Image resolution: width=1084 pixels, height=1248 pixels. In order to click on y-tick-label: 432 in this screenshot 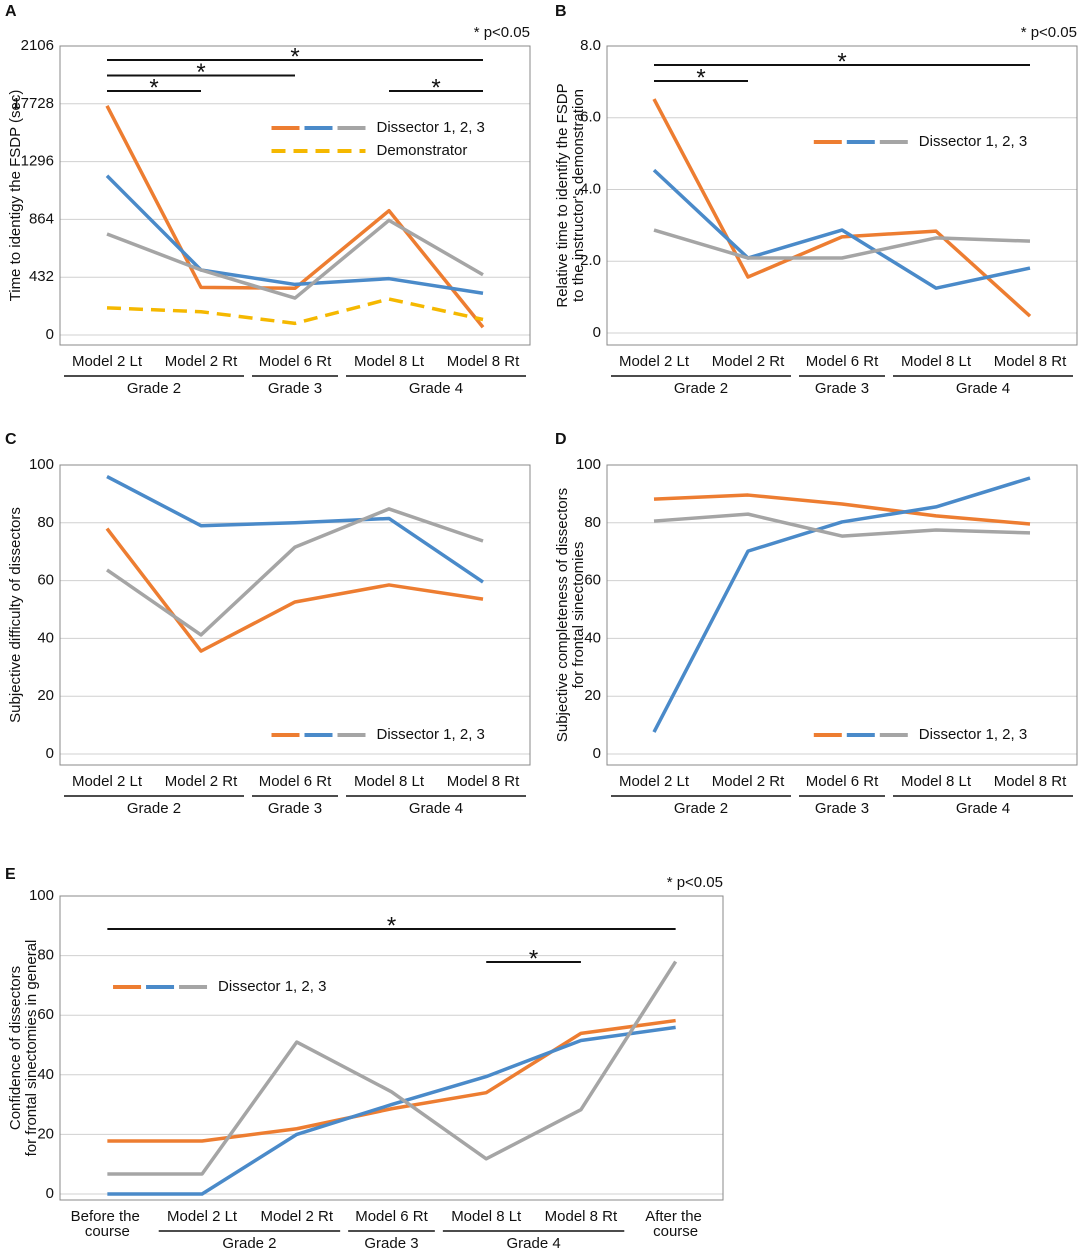, I will do `click(41, 276)`.